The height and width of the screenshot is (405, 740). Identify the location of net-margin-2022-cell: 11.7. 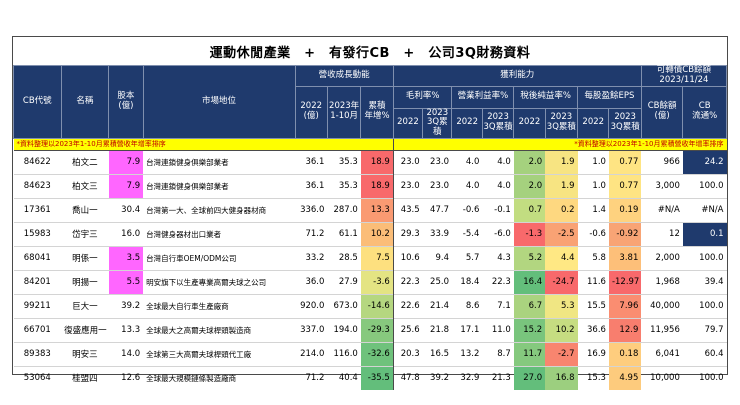
(529, 354).